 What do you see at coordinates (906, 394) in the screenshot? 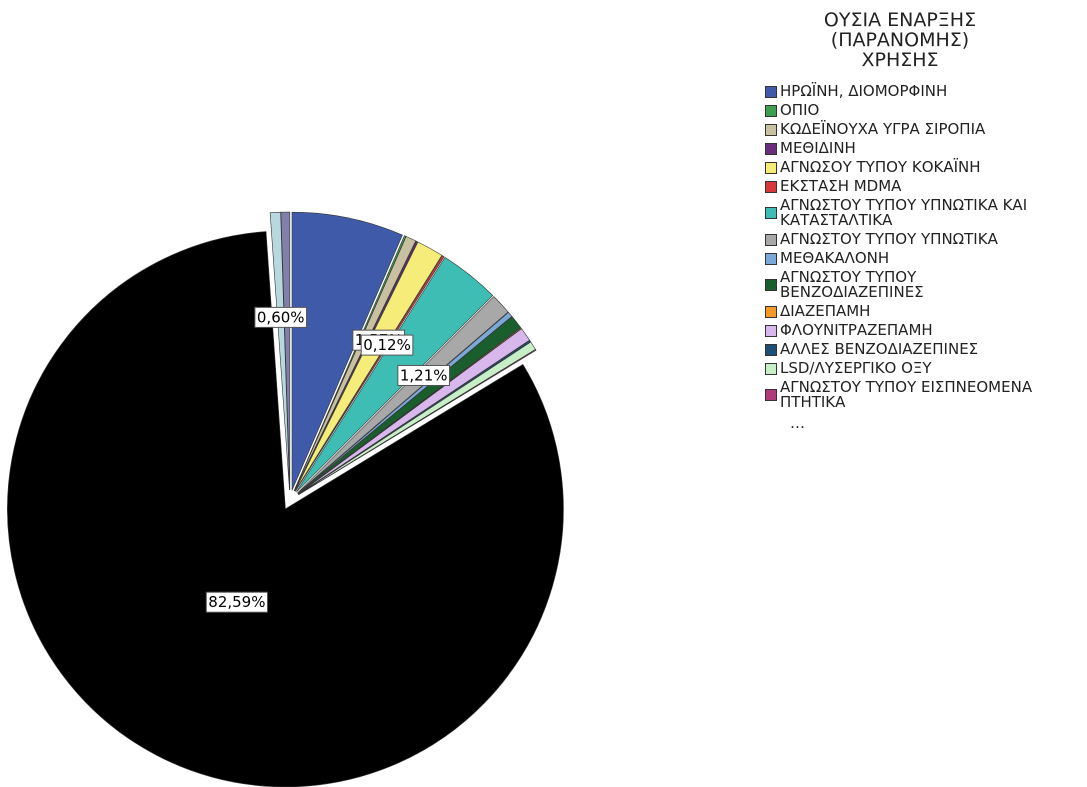
I see `legend-label: ΑΓΝΩΣΤΟΥ ΤΥΠΟΥ ΕΙΣΠΝΕΟΜΕΝΑ ΠΤΗΤΙΚΑ` at bounding box center [906, 394].